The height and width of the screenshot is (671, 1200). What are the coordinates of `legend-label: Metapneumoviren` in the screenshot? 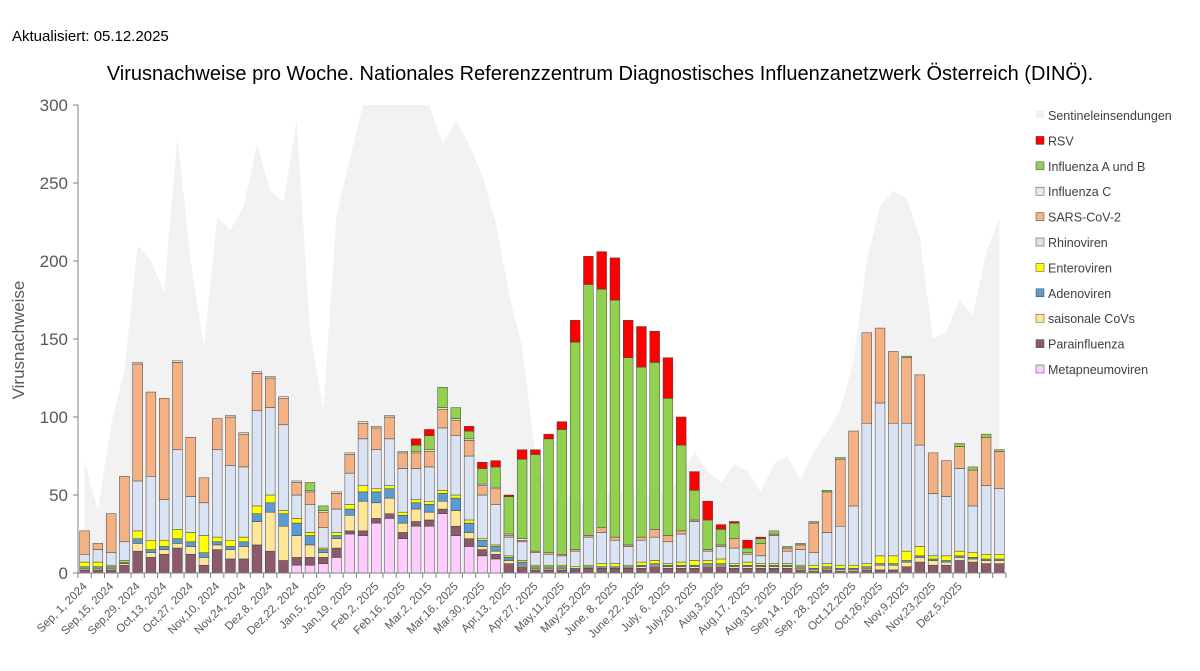 It's located at (1098, 370).